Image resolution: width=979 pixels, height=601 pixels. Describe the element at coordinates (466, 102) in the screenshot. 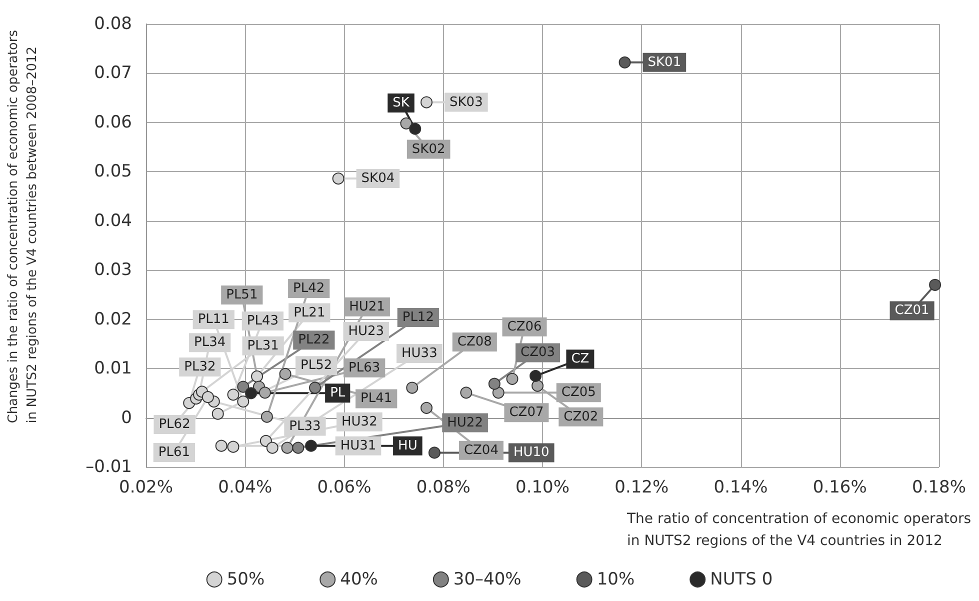

I see `annotation: SK03` at that location.